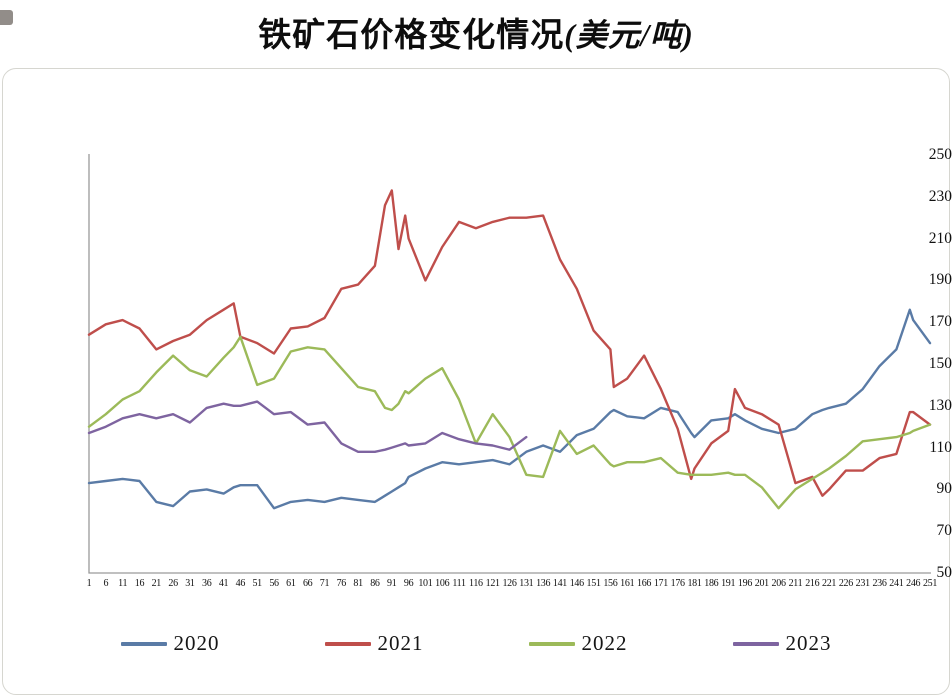 The image size is (952, 695). Describe the element at coordinates (940, 363) in the screenshot. I see `y-tick-label-150: 150` at that location.